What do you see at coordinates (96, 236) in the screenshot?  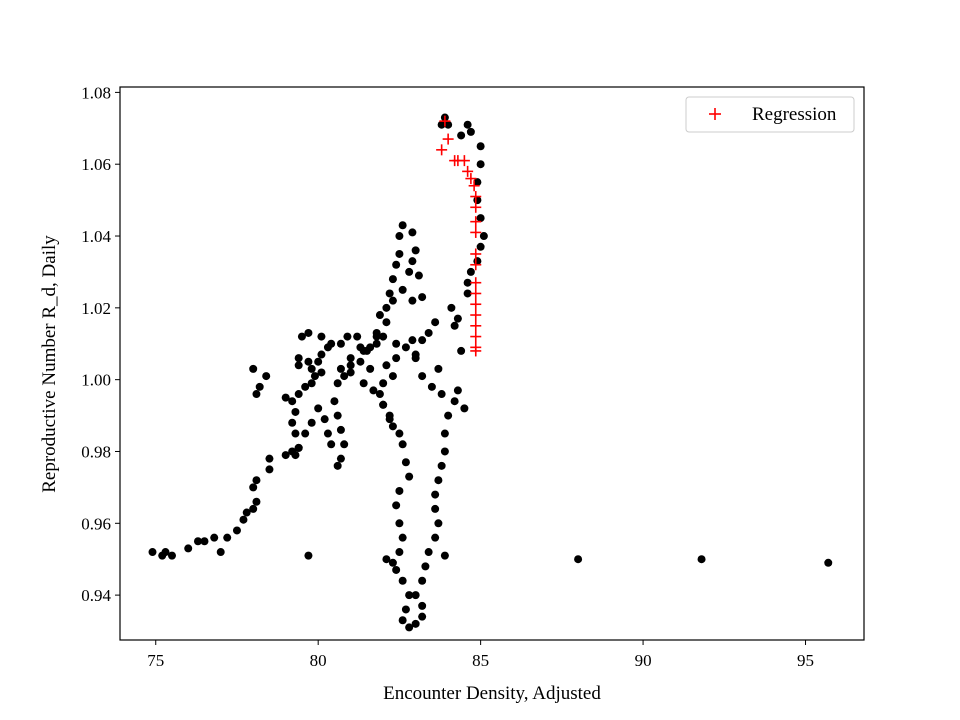 I see `y-tick-label: 1.04` at bounding box center [96, 236].